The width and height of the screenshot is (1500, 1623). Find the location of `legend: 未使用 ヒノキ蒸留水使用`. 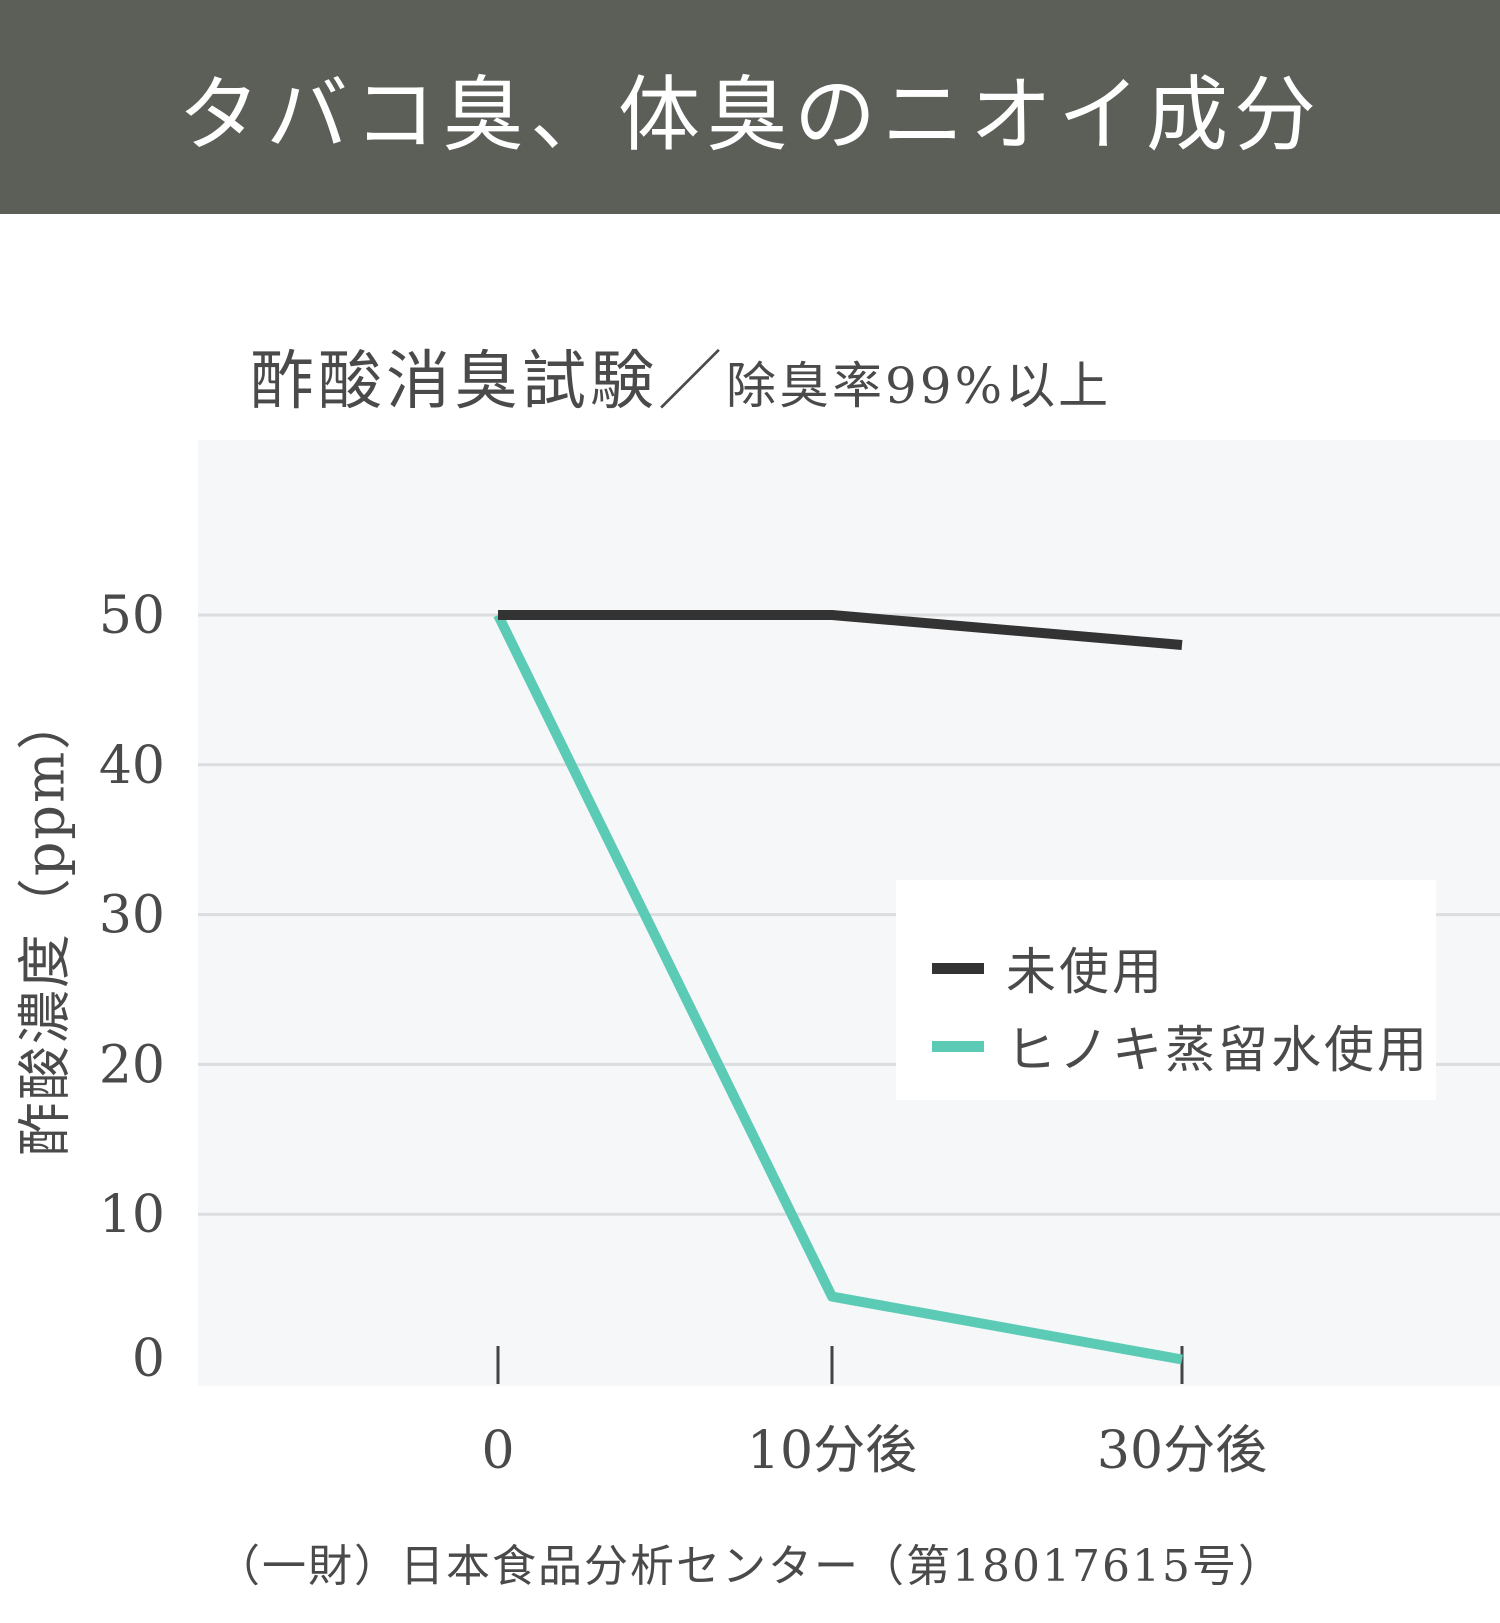

legend: 未使用 ヒノキ蒸留水使用 is located at coordinates (1166, 990).